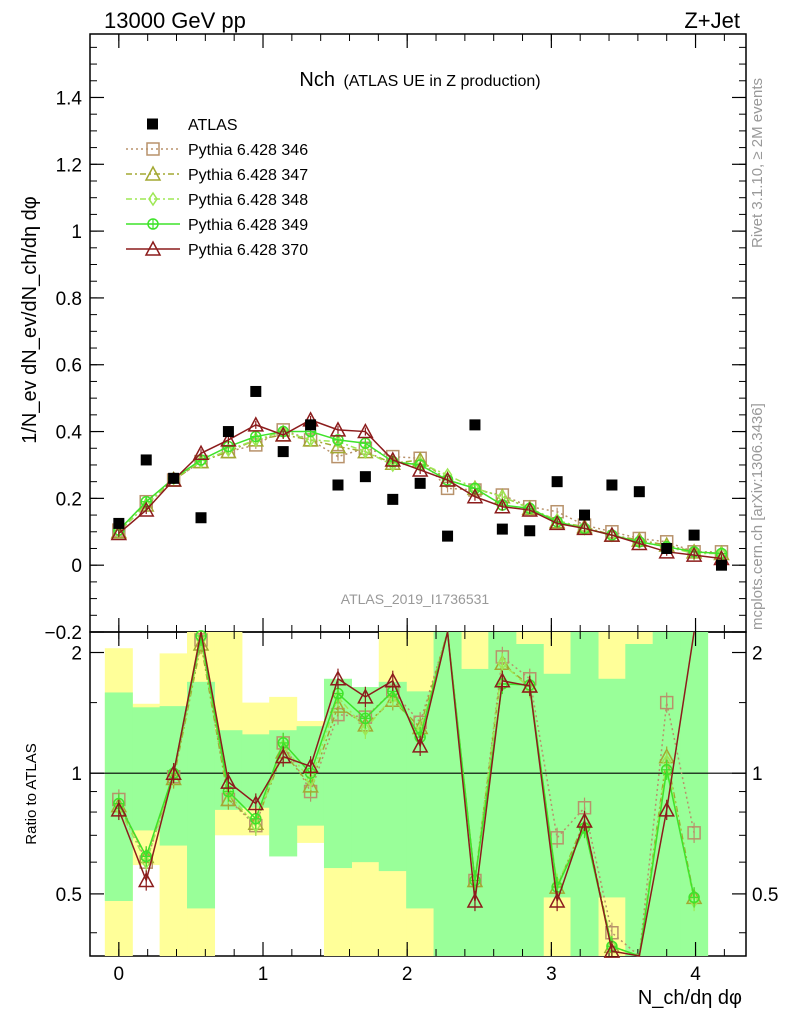 This screenshot has height=1024, width=786. I want to click on legend-label: Pythia 6.428 348, so click(248, 200).